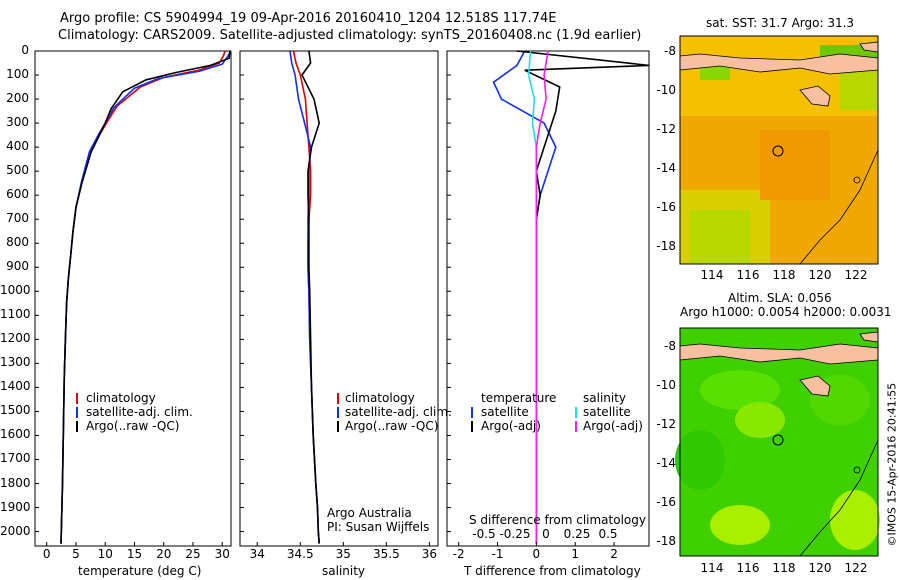 The image size is (900, 580). What do you see at coordinates (856, 568) in the screenshot?
I see `map2-lon-label: 122` at bounding box center [856, 568].